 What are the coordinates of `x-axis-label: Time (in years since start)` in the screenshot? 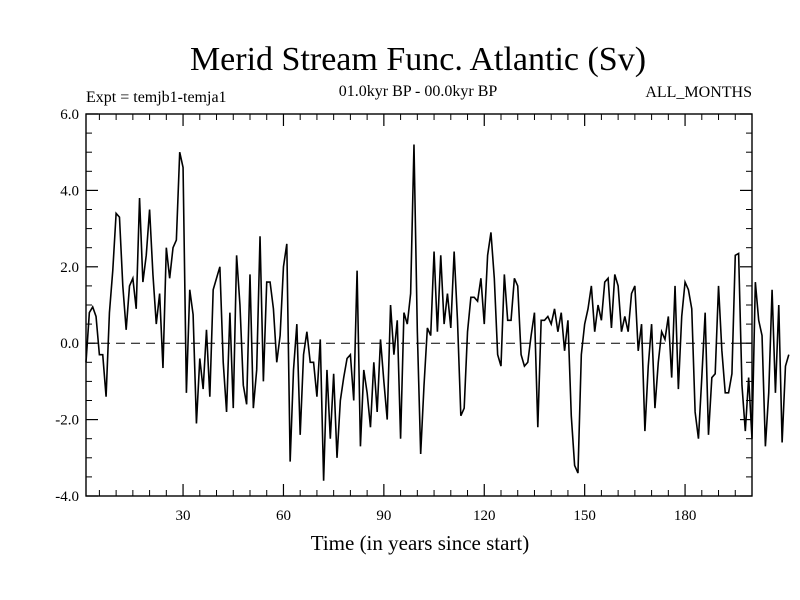 It's located at (420, 543).